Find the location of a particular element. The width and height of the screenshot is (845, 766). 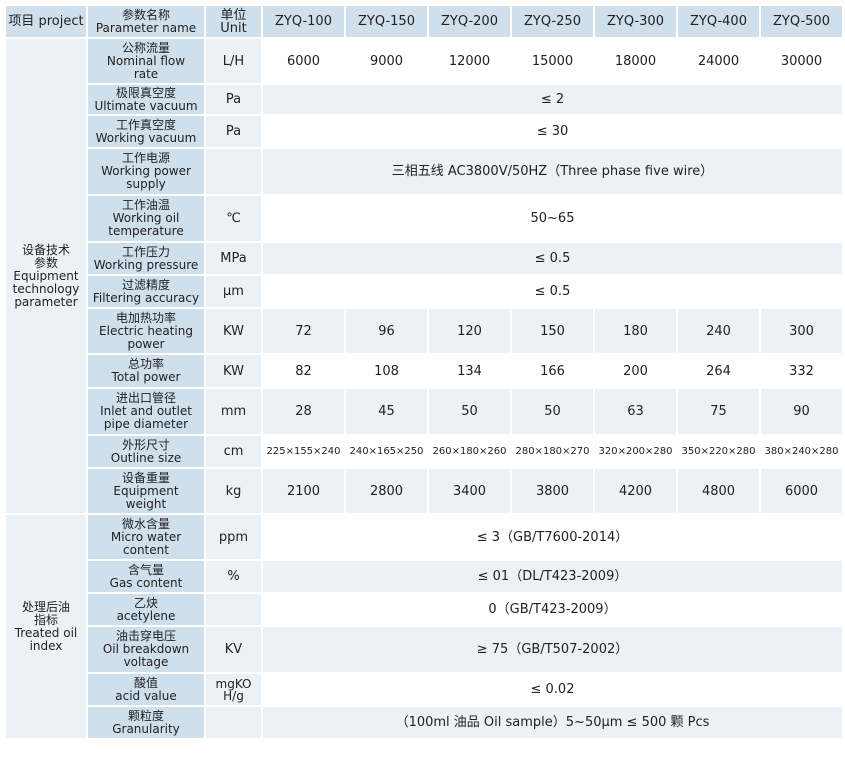

unit-cell: KV is located at coordinates (233, 649).